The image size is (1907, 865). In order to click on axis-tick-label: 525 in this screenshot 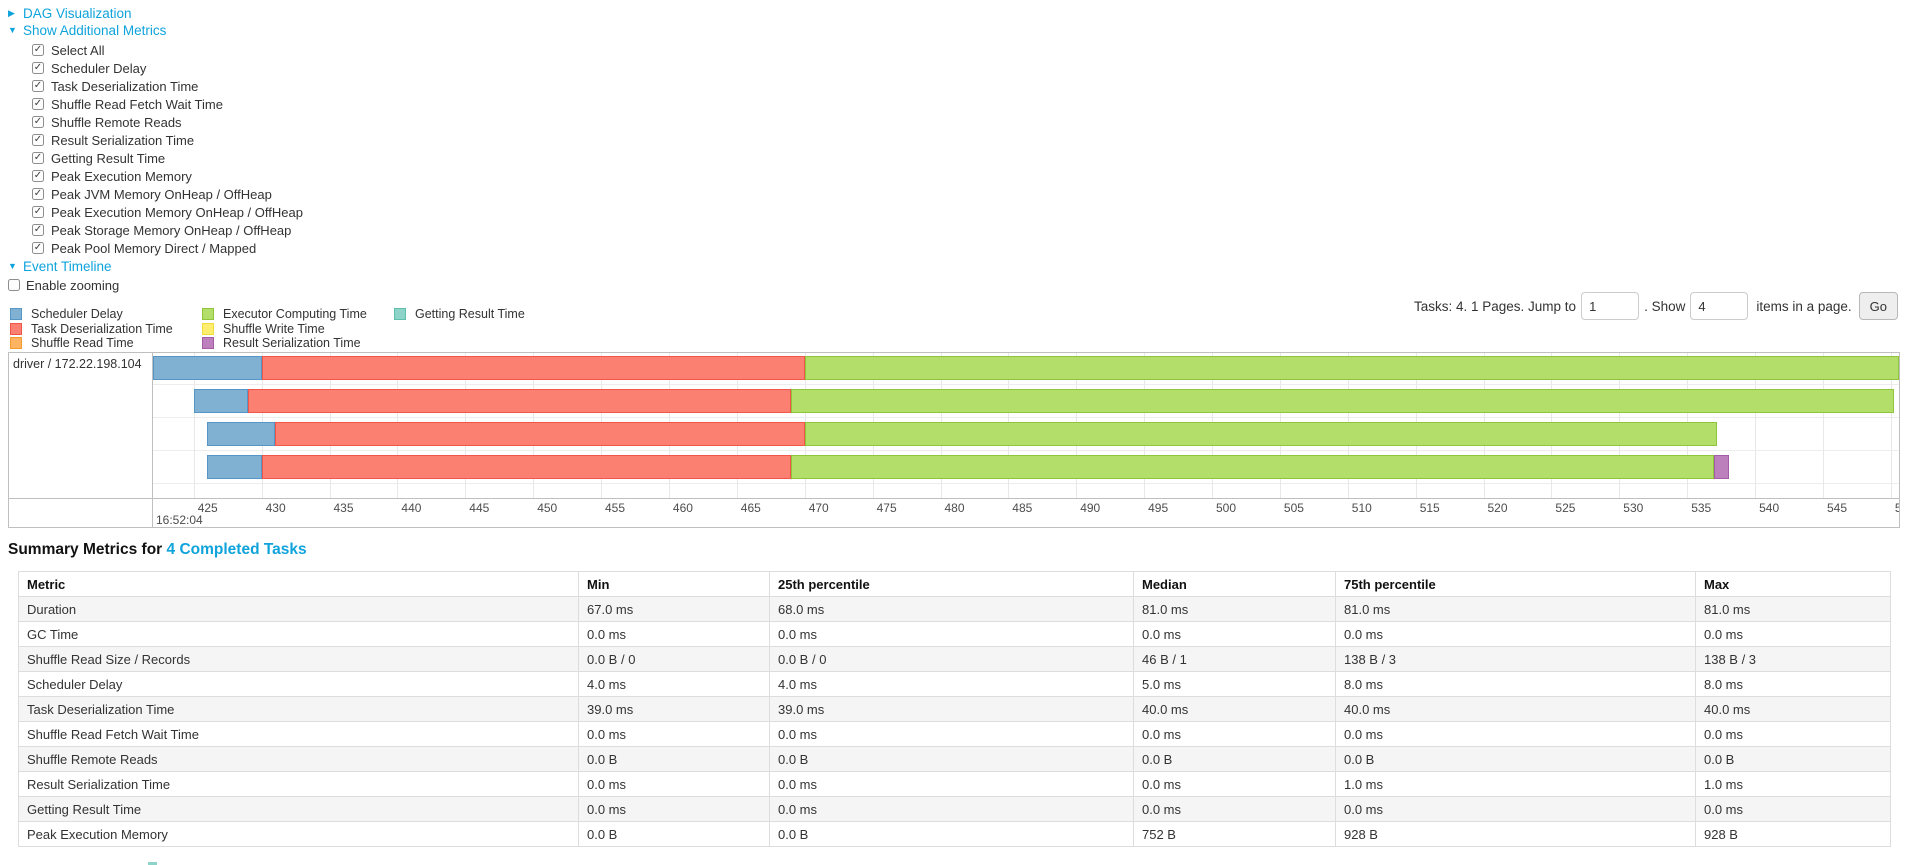, I will do `click(1565, 508)`.